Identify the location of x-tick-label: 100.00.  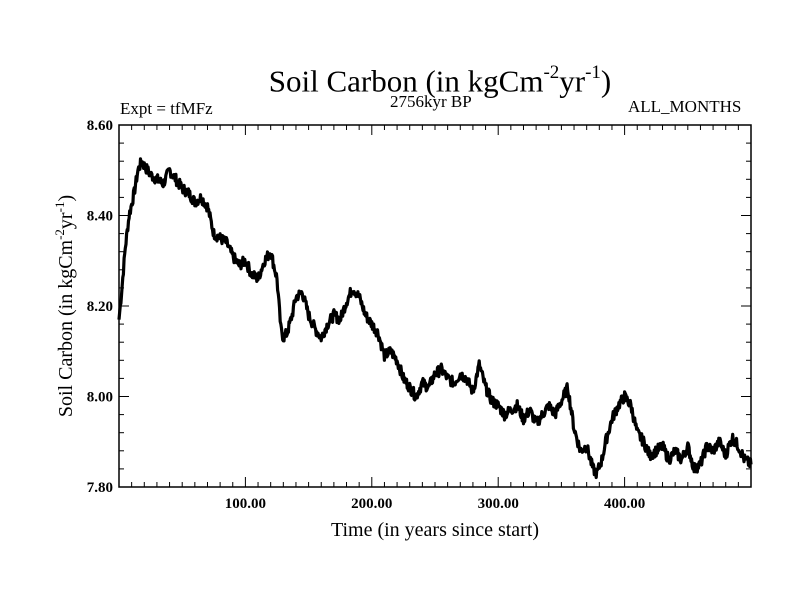
(245, 504).